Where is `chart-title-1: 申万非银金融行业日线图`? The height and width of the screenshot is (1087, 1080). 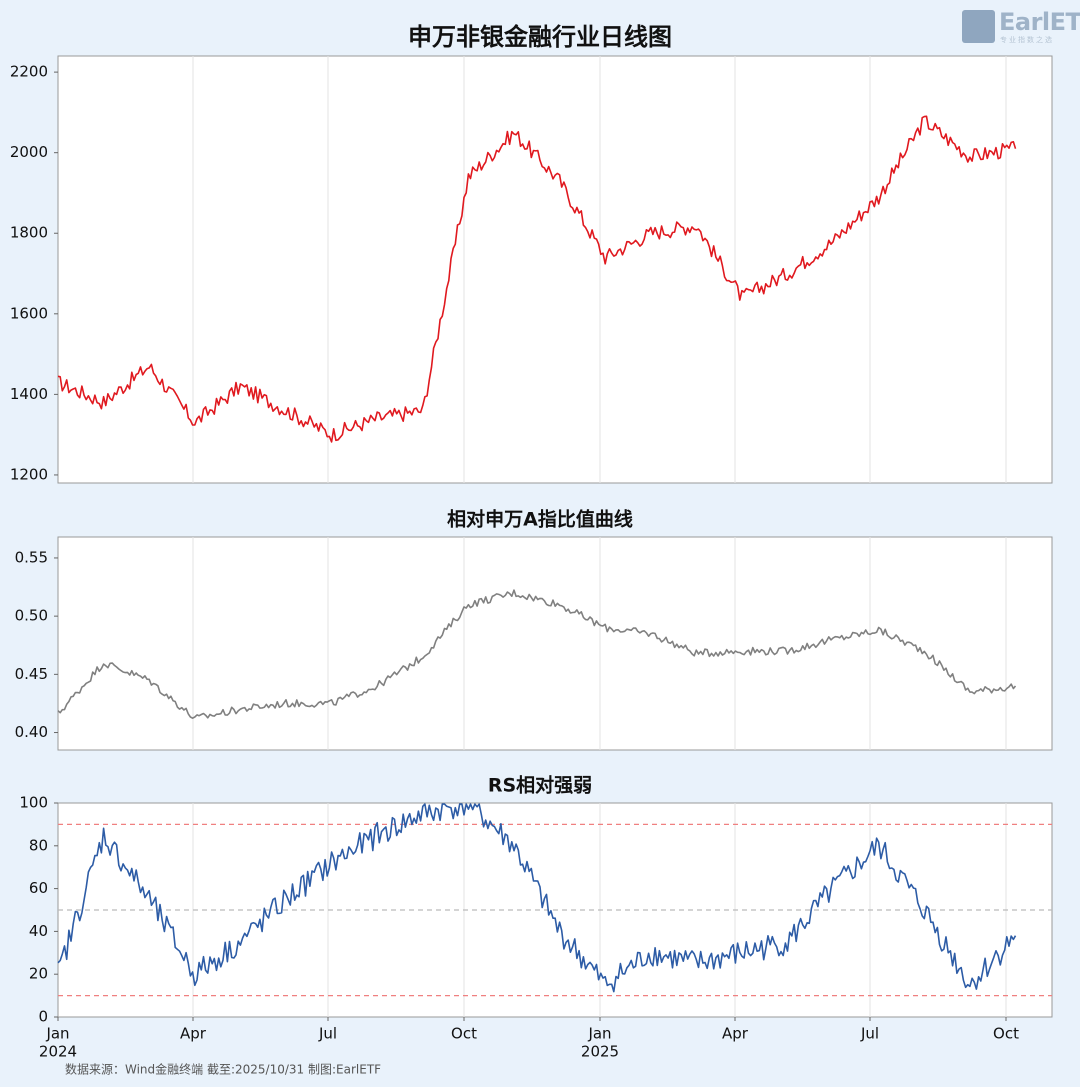 chart-title-1: 申万非银金融行业日线图 is located at coordinates (540, 37).